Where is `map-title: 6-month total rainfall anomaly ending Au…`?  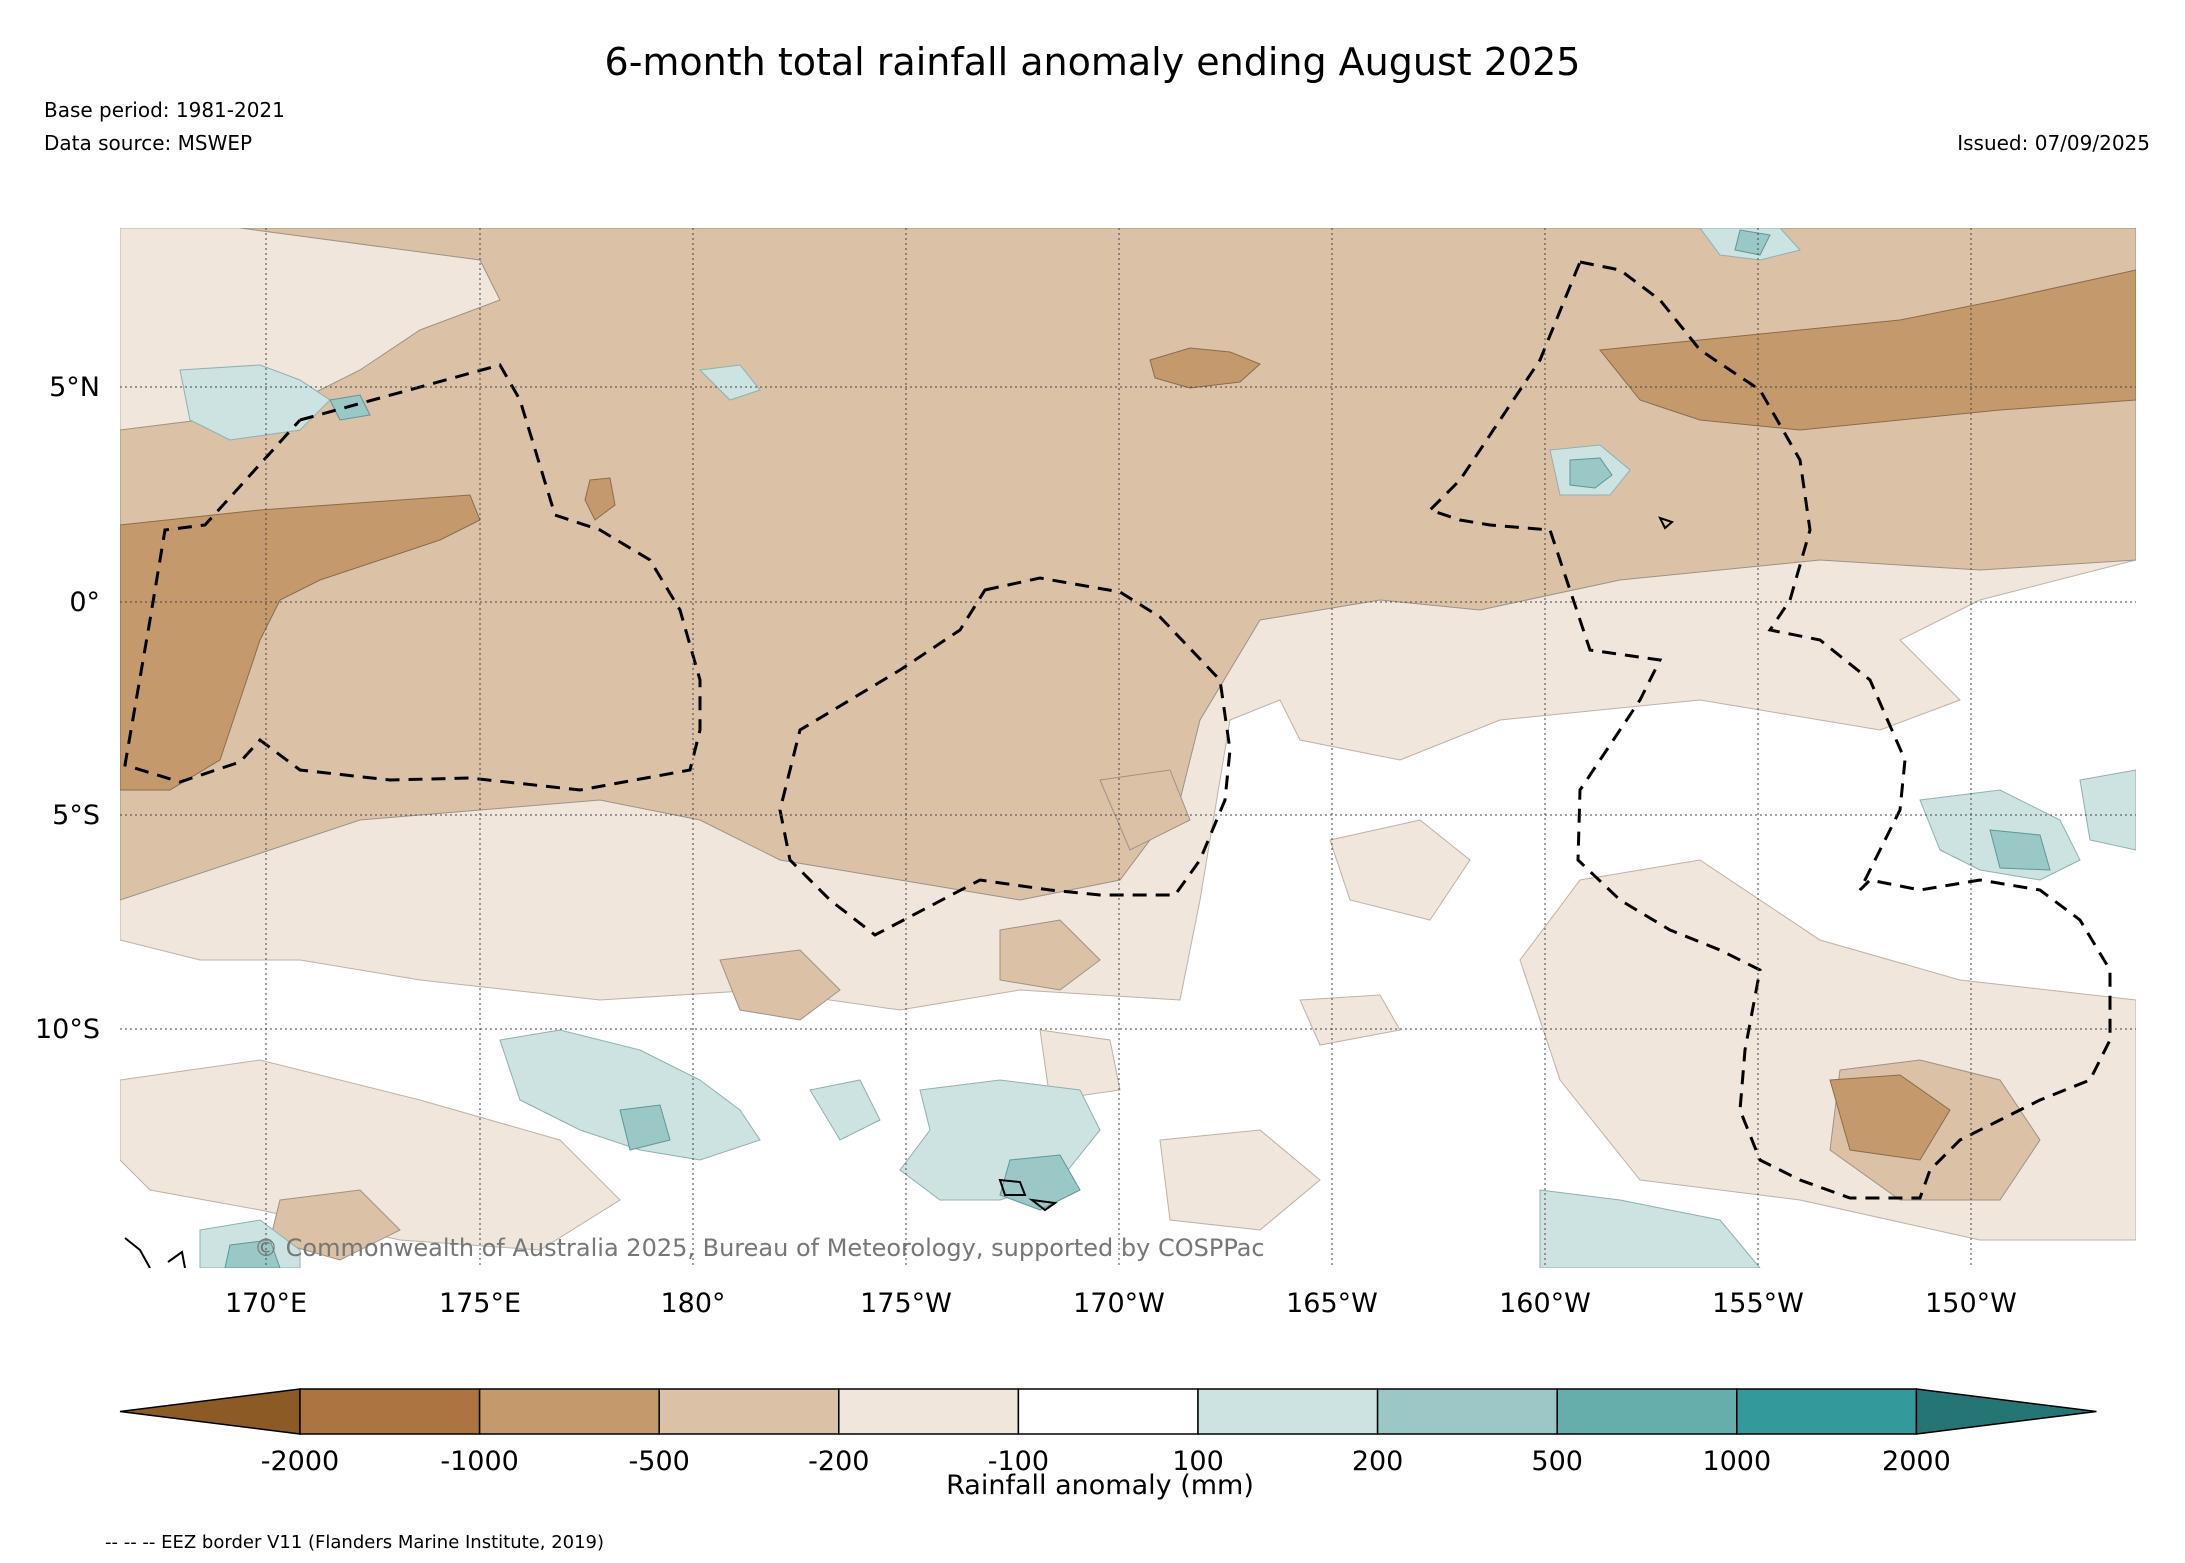 map-title: 6-month total rainfall anomaly ending Au… is located at coordinates (1092, 62).